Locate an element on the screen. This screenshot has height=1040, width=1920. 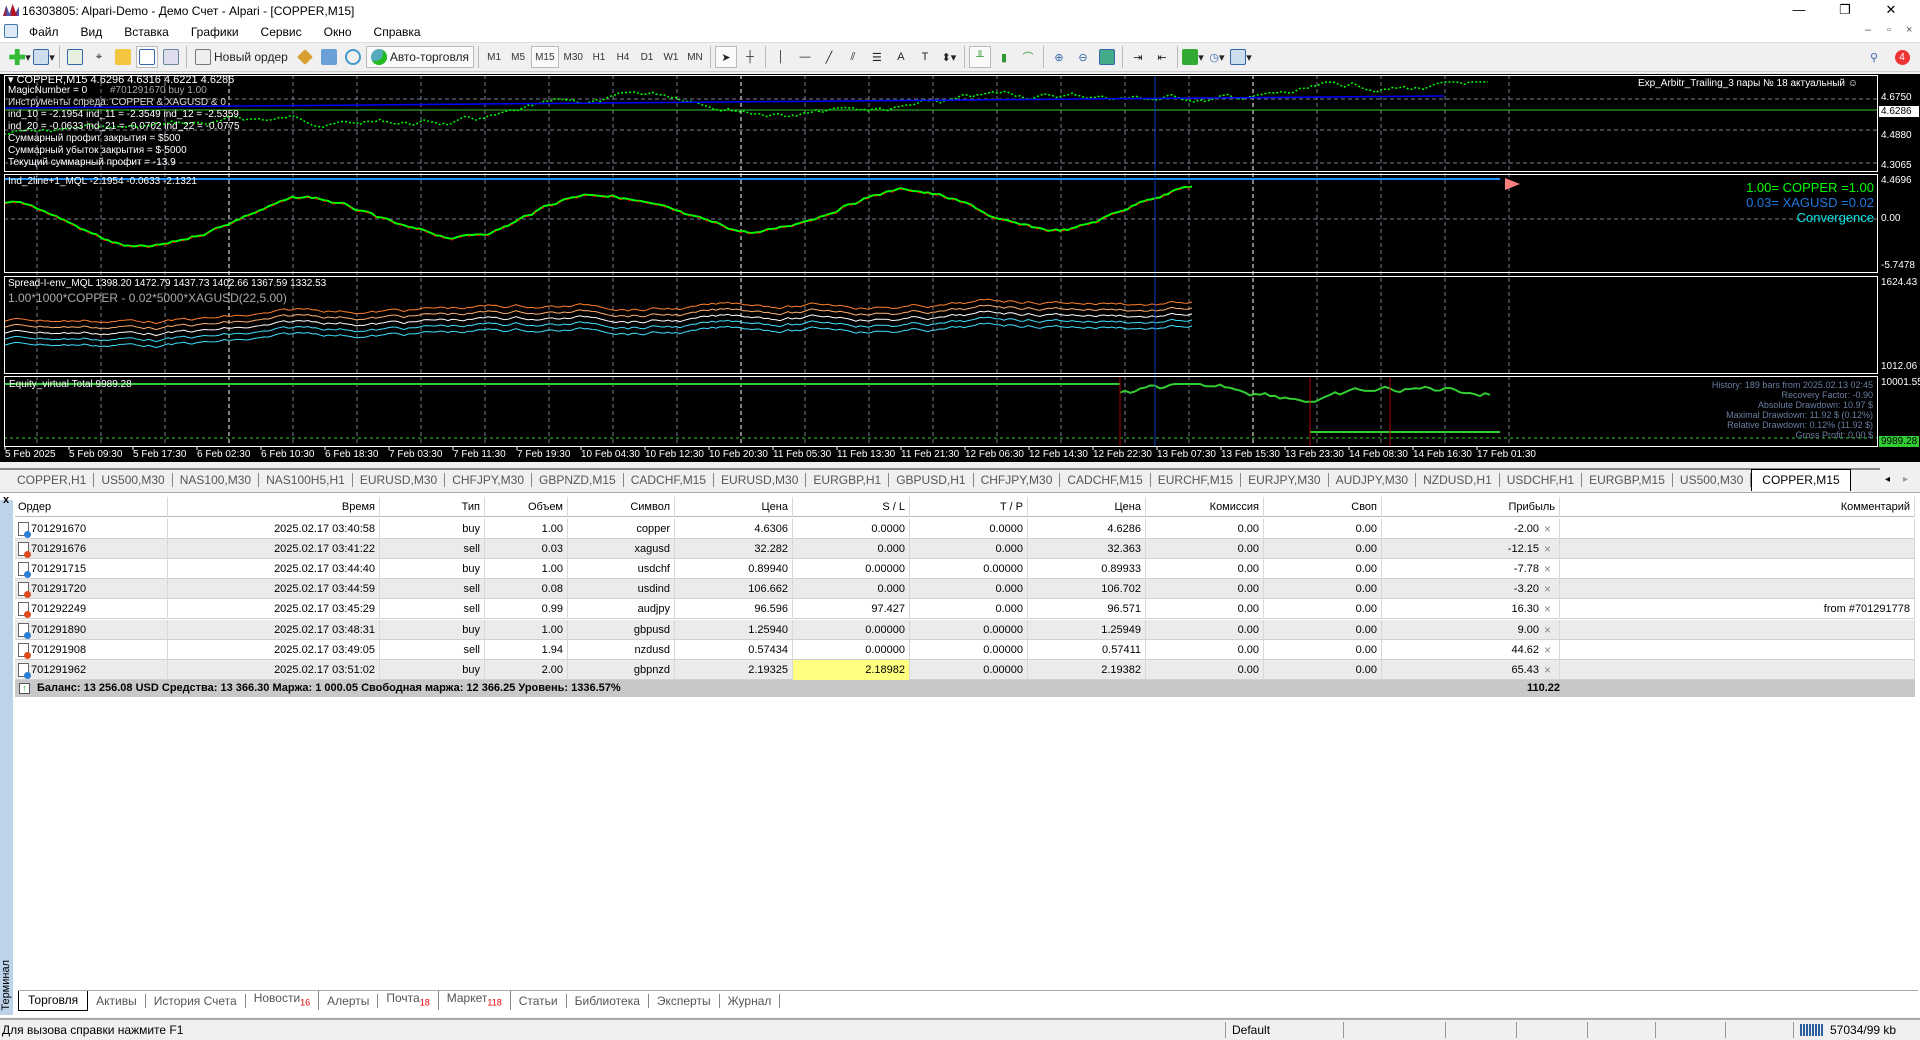
trendline-button: ╱ is located at coordinates (829, 57).